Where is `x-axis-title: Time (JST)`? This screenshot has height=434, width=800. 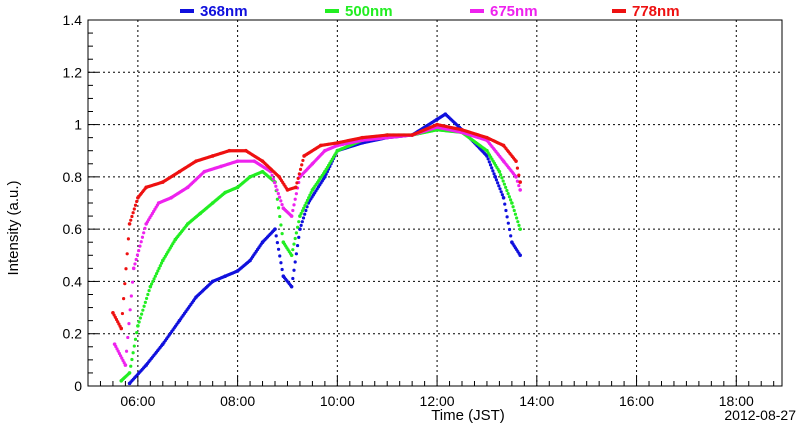
x-axis-title: Time (JST) is located at coordinates (468, 415).